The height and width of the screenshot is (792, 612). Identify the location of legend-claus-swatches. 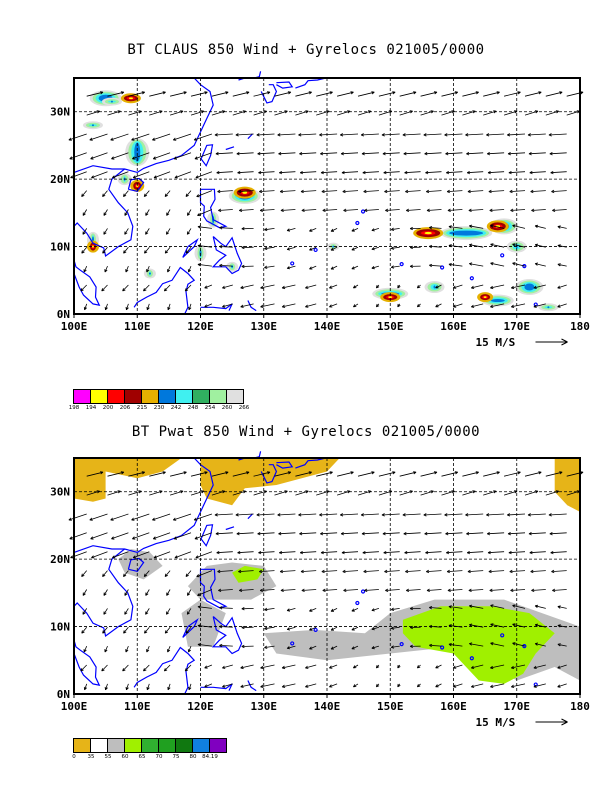
(158, 396).